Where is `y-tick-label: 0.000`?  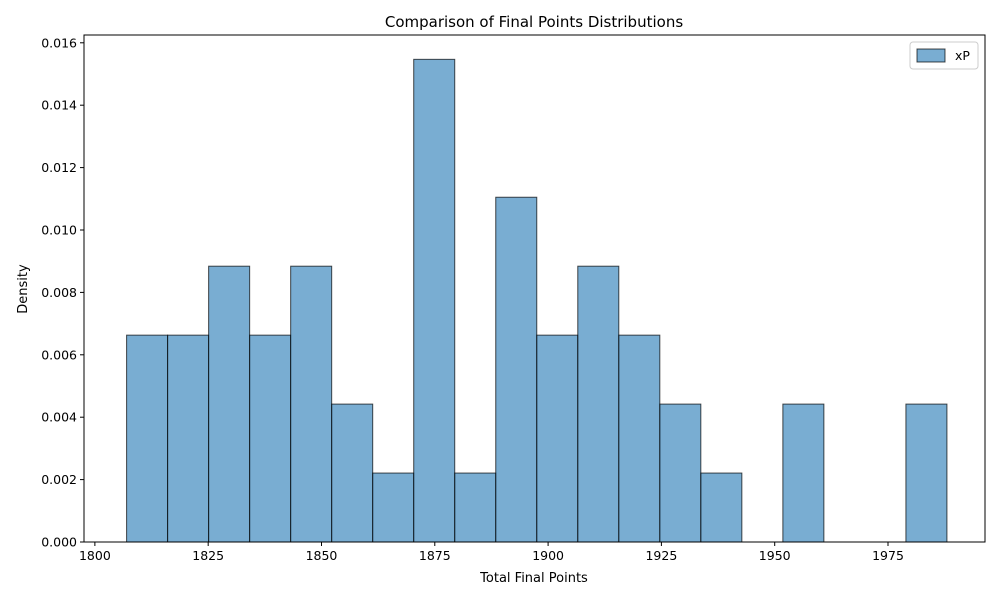
y-tick-label: 0.000 is located at coordinates (59, 542).